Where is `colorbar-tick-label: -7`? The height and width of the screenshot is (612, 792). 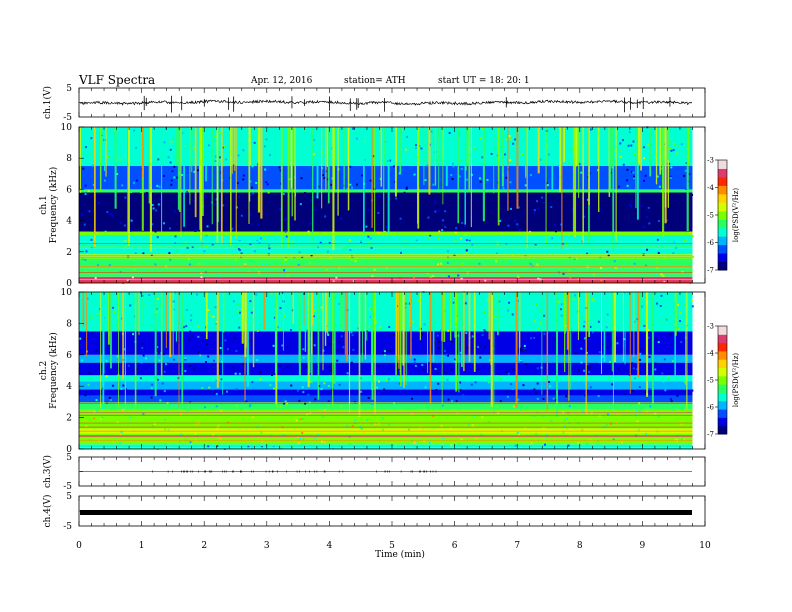
colorbar-tick-label: -7 is located at coordinates (710, 435).